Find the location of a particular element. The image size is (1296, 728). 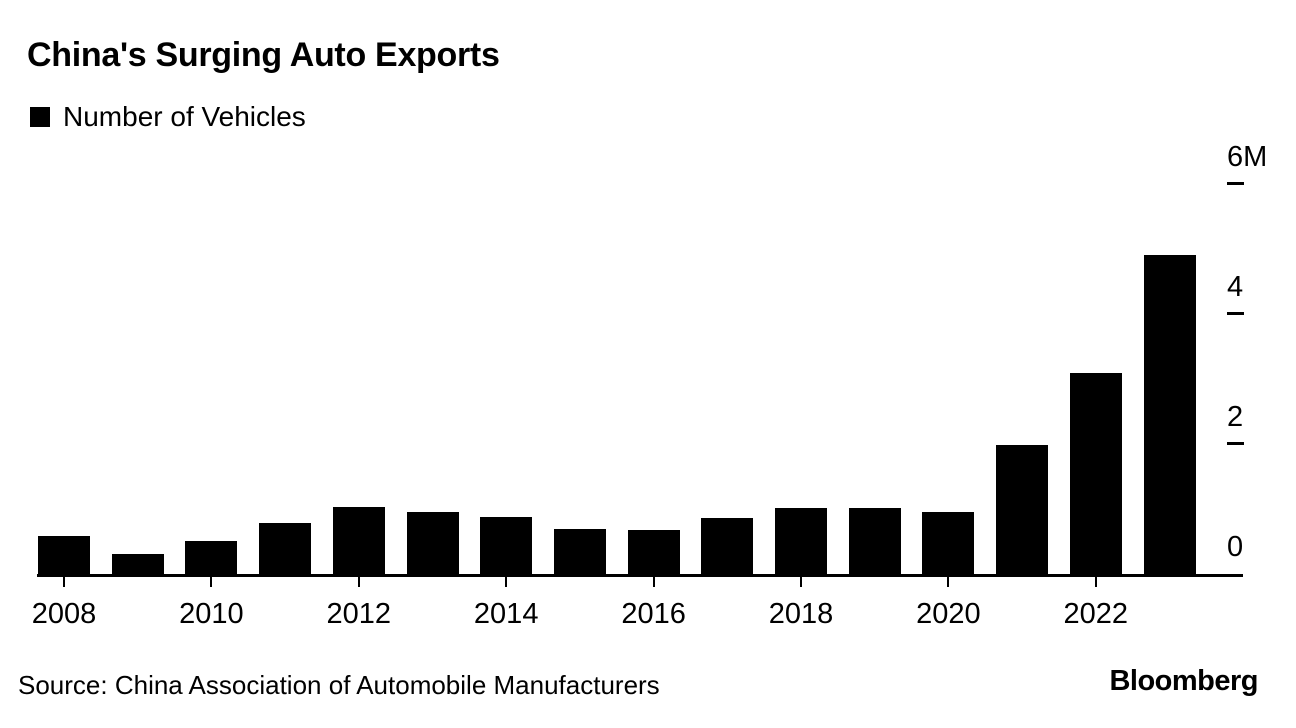

x-tick-label-2022: 2022 is located at coordinates (1096, 614).